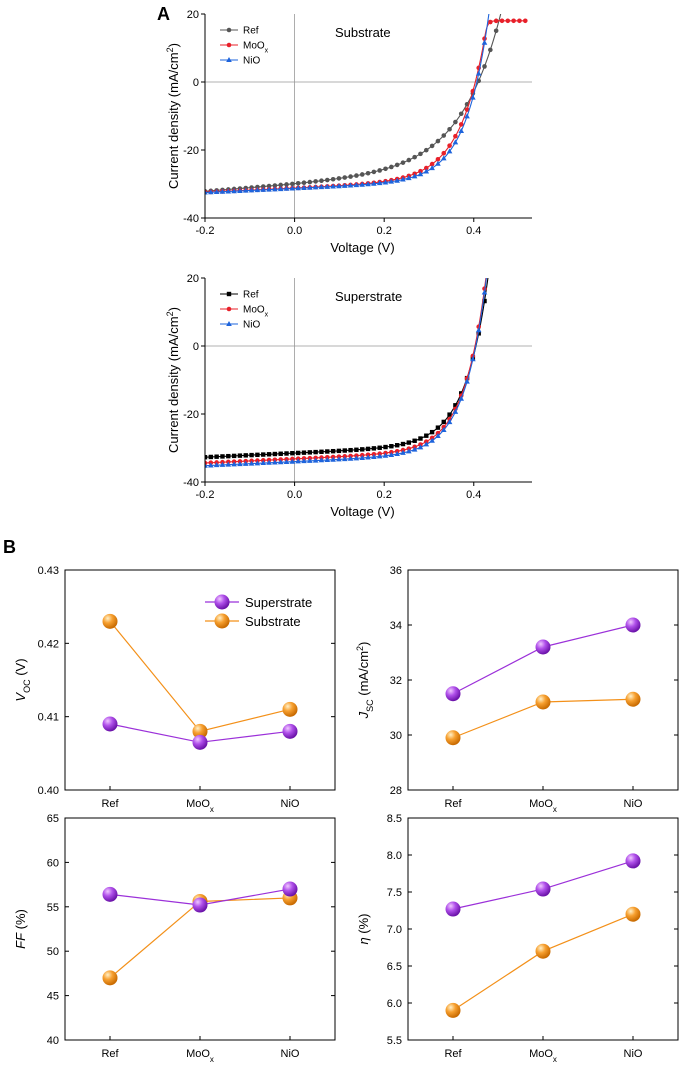 The image size is (699, 1069). Describe the element at coordinates (48, 791) in the screenshot. I see `y-tick-label: 0.40` at that location.